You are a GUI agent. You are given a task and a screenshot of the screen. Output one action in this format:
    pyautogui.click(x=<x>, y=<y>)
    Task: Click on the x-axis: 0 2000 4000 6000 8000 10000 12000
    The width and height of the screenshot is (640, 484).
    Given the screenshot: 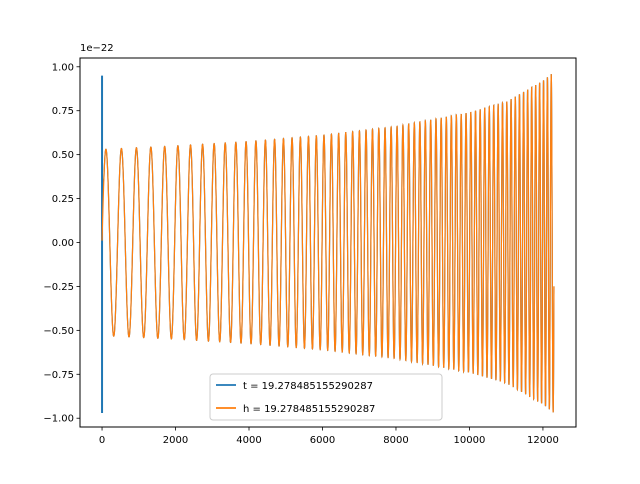 What is the action you would take?
    pyautogui.click(x=329, y=436)
    